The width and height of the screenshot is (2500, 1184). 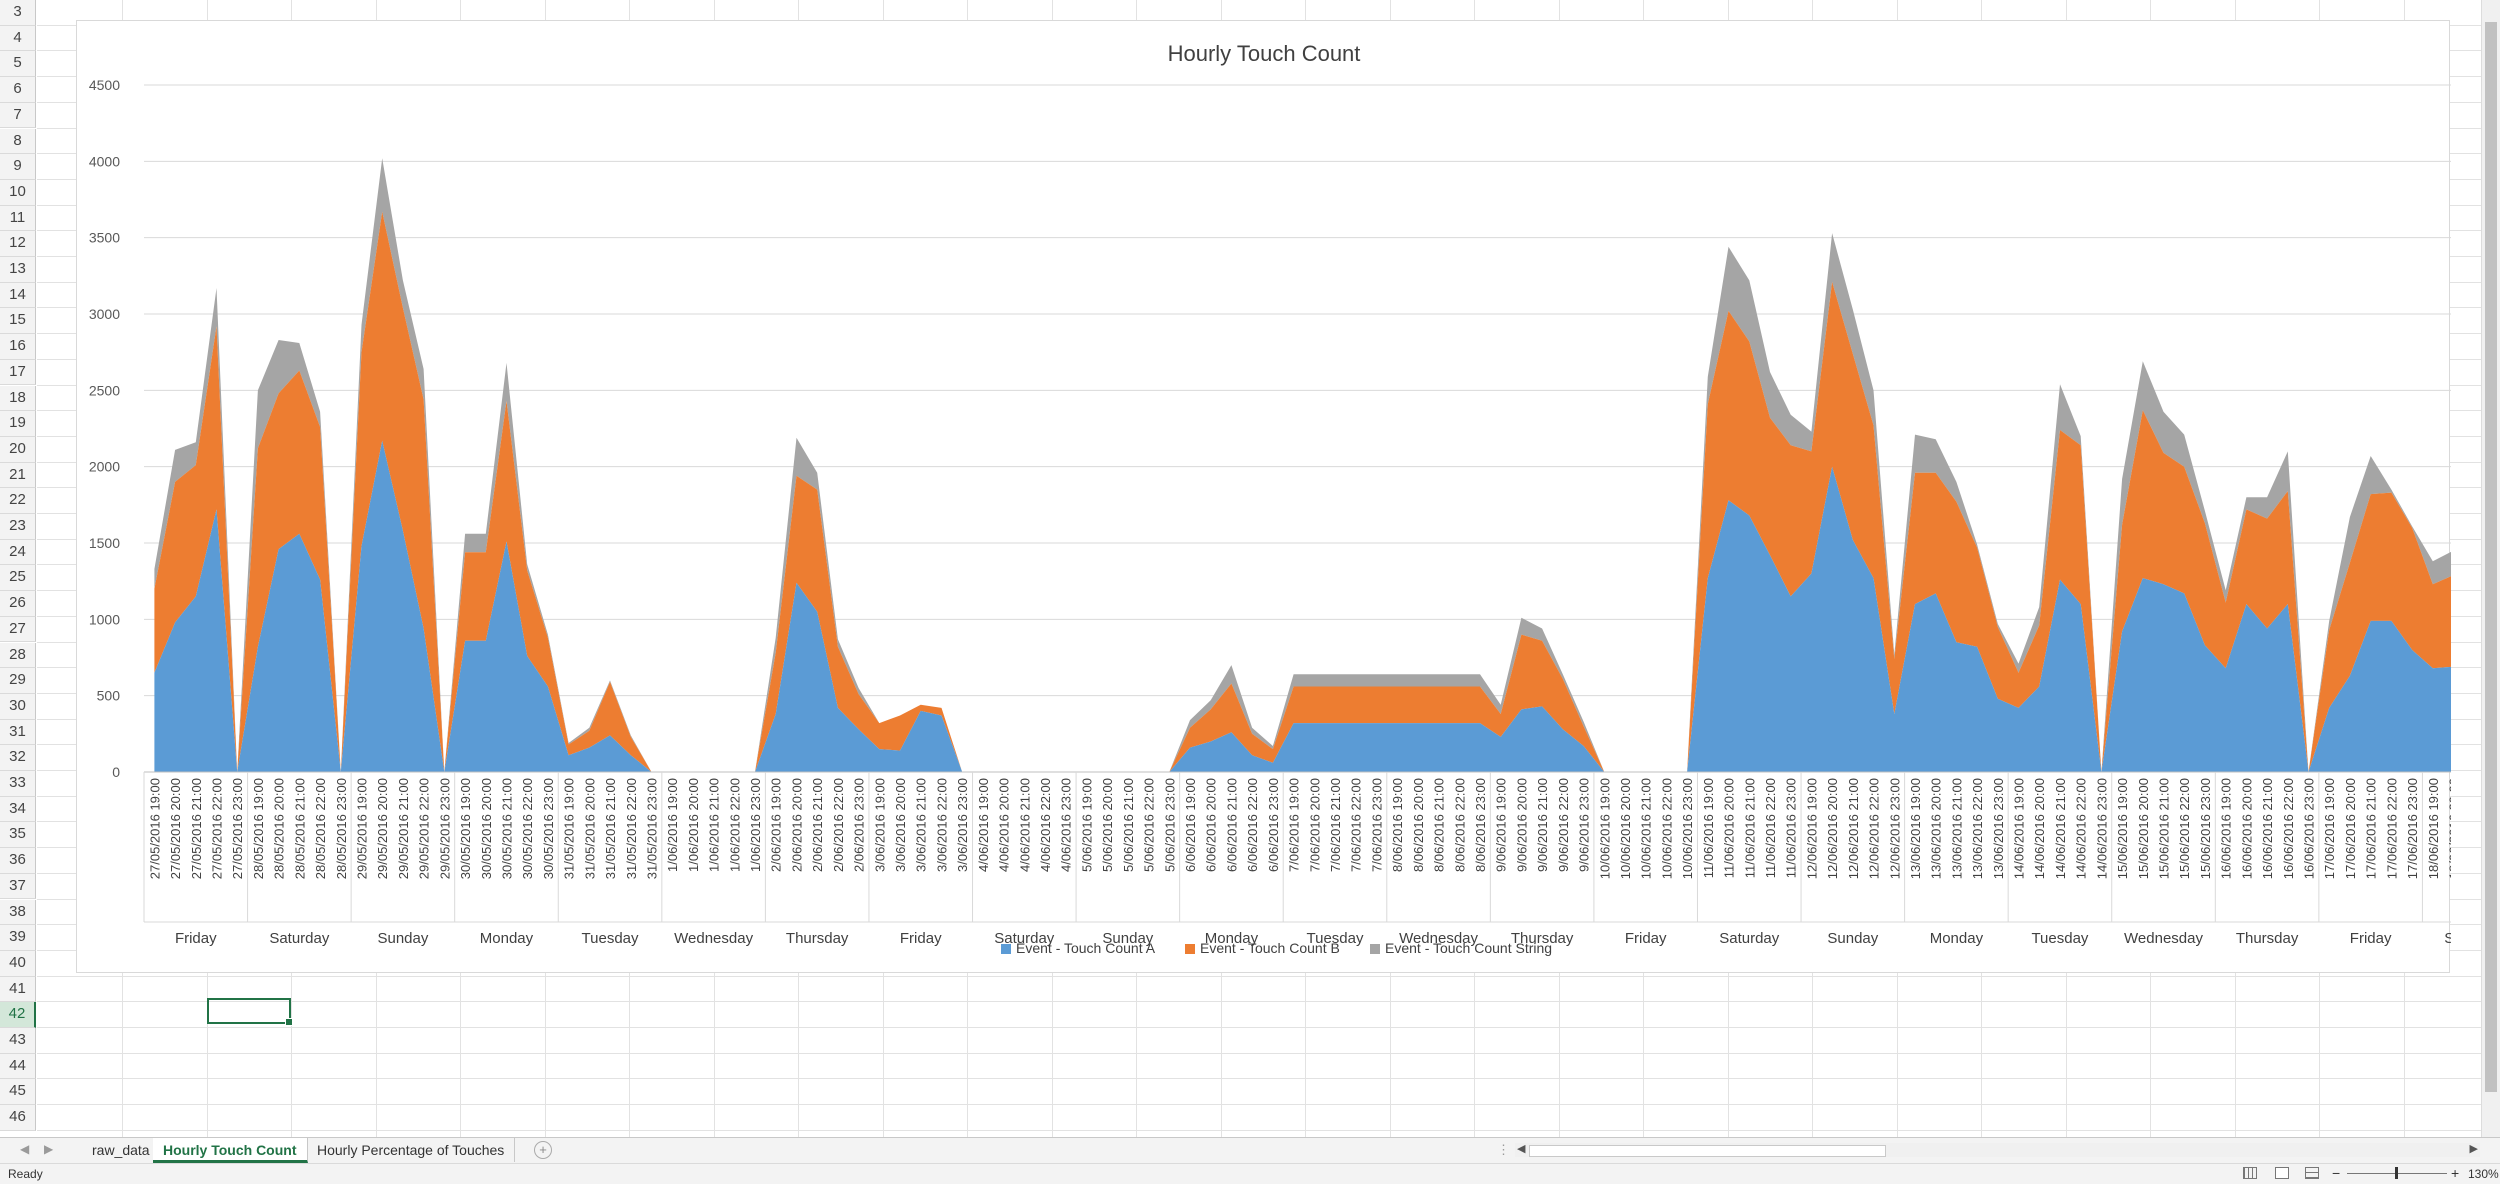 What do you see at coordinates (18, 732) in the screenshot?
I see `row-header: 31` at bounding box center [18, 732].